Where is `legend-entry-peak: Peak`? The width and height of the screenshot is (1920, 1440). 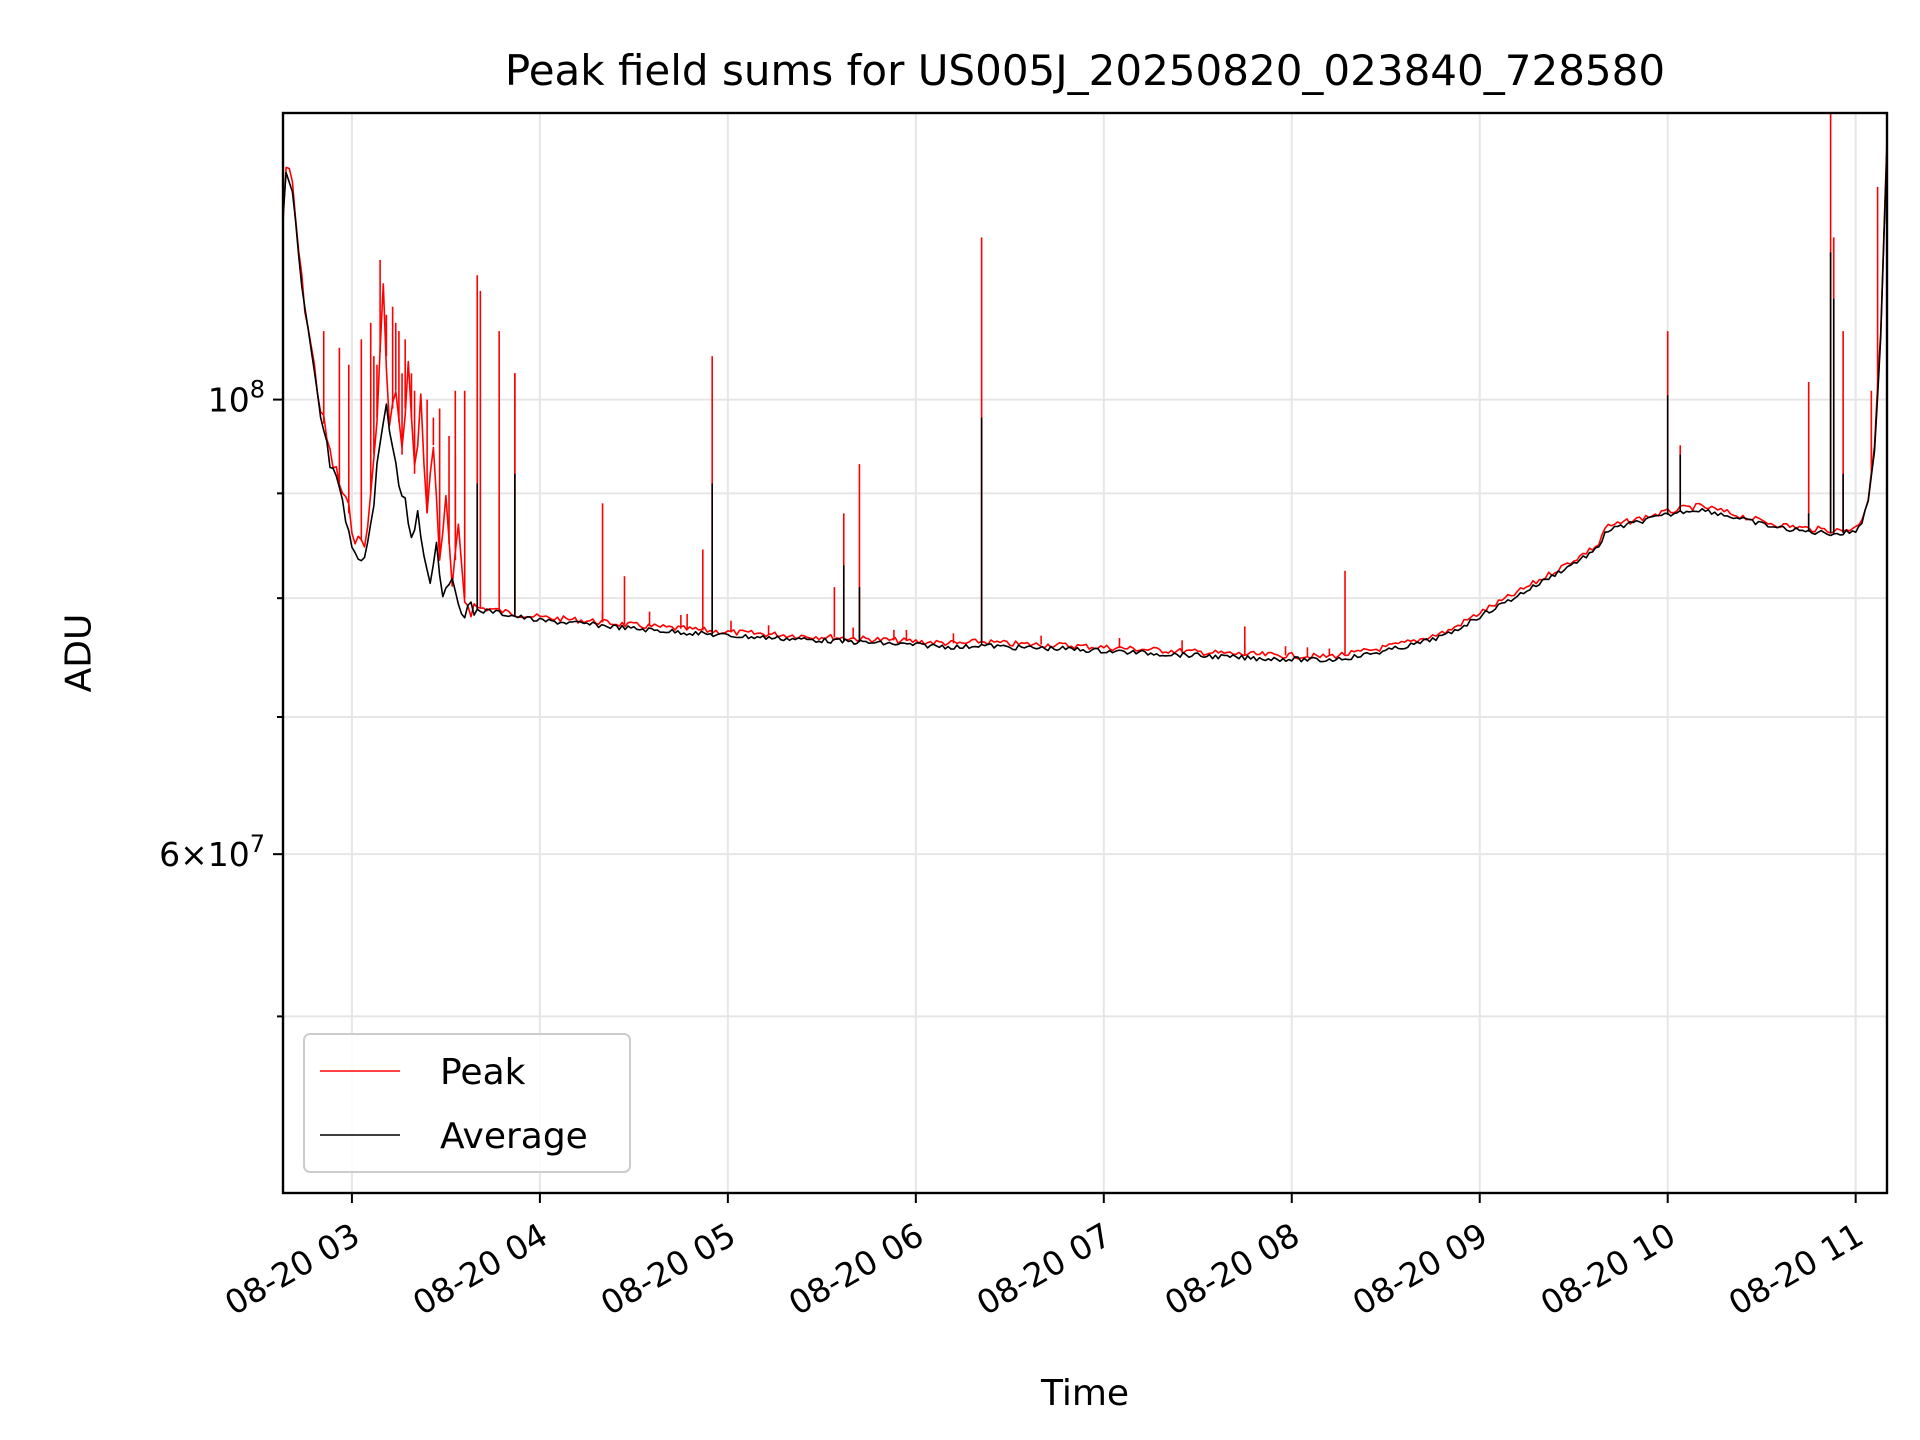
legend-entry-peak: Peak is located at coordinates (423, 1072).